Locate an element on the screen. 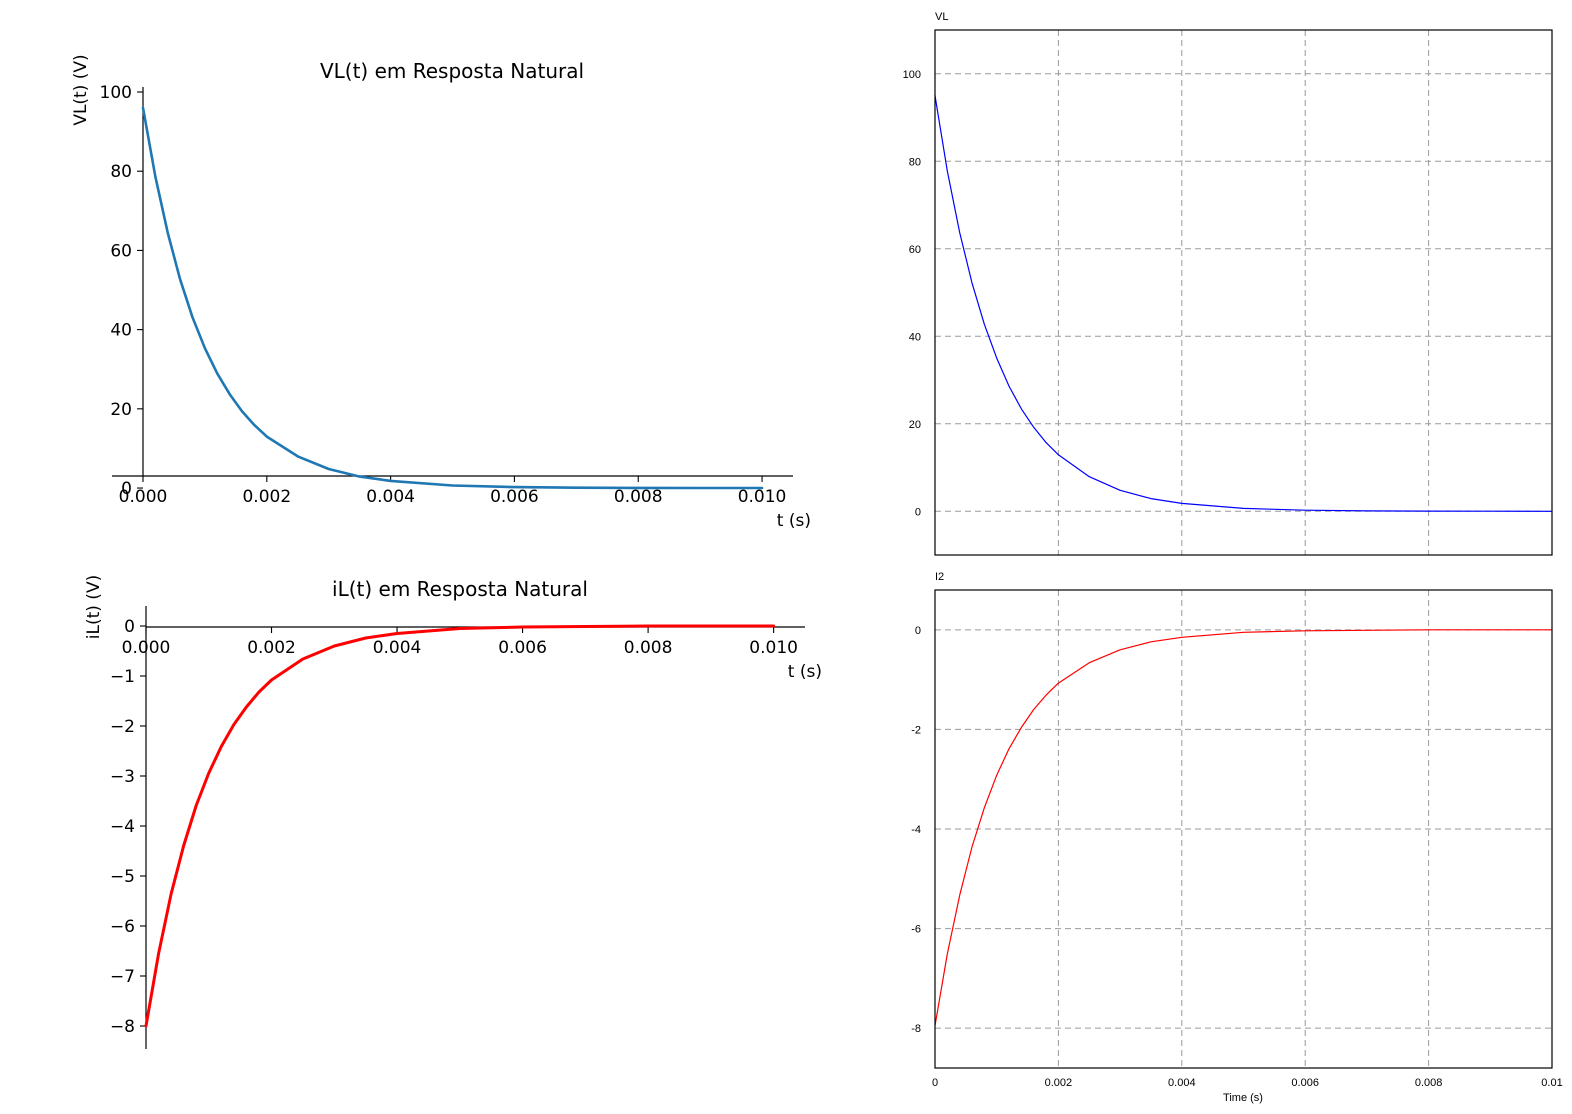 This screenshot has width=1572, height=1114. chart-title: VL is located at coordinates (941, 17).